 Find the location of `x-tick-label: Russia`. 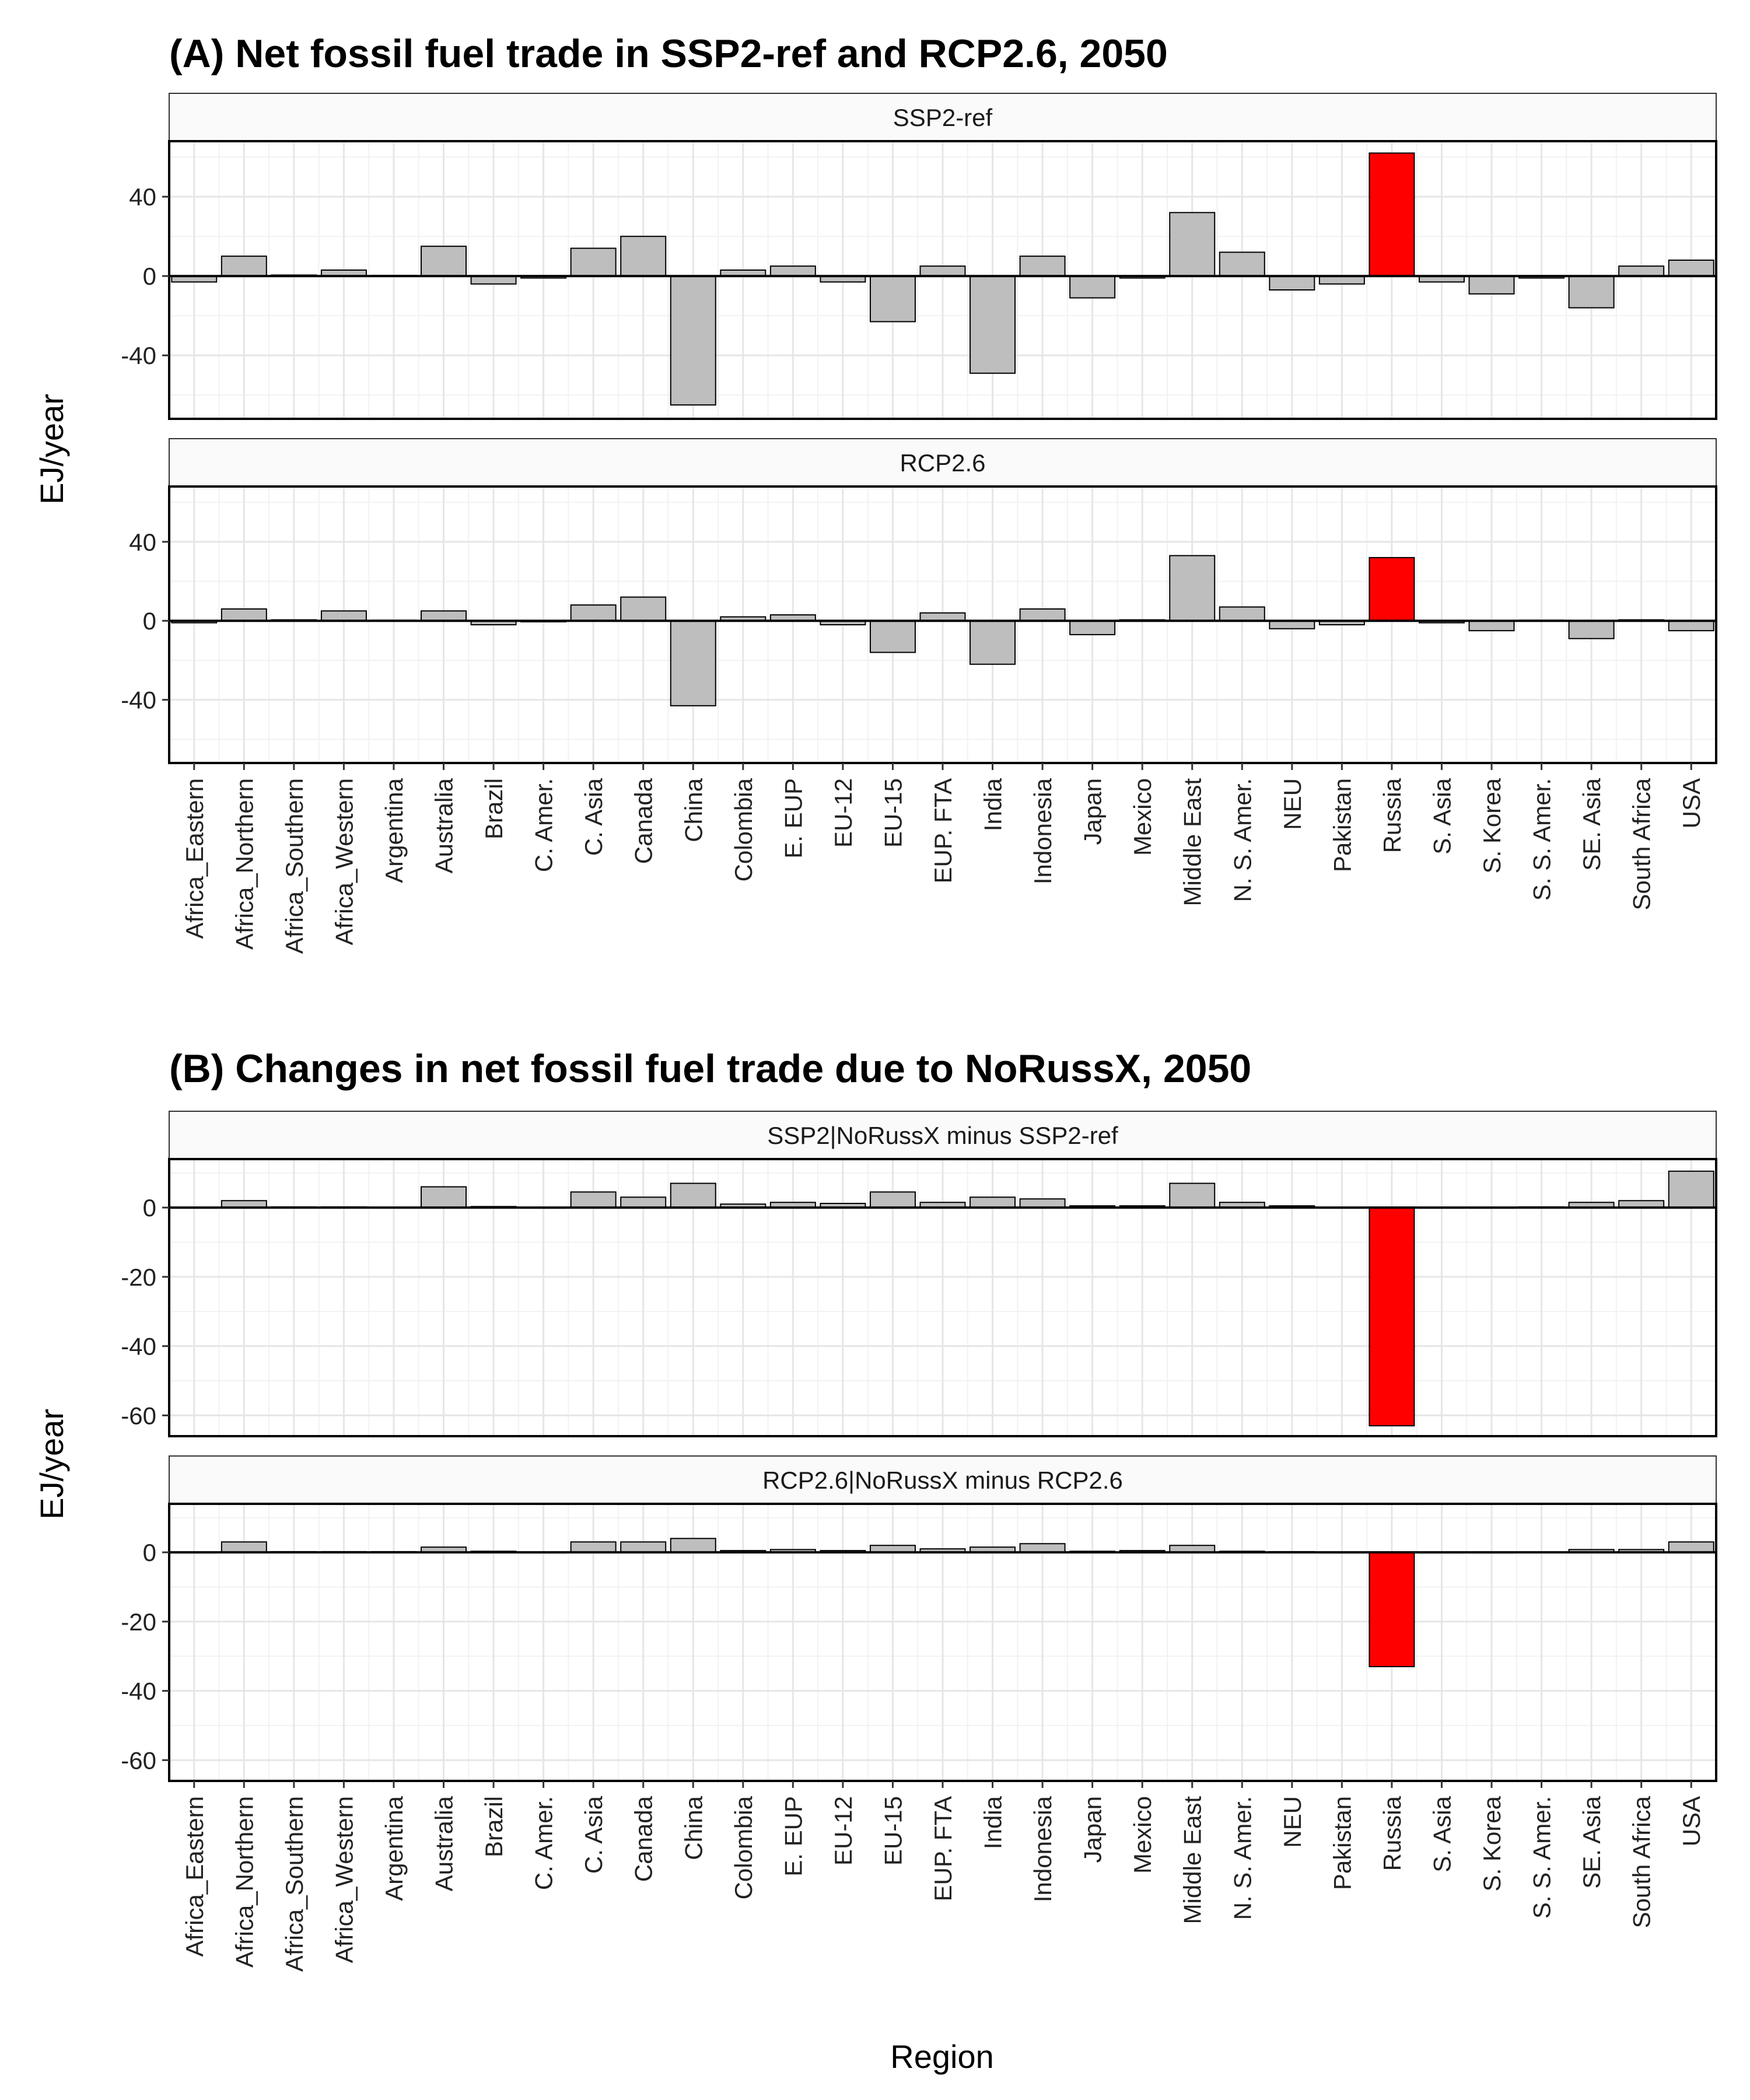

x-tick-label: Russia is located at coordinates (1392, 815).